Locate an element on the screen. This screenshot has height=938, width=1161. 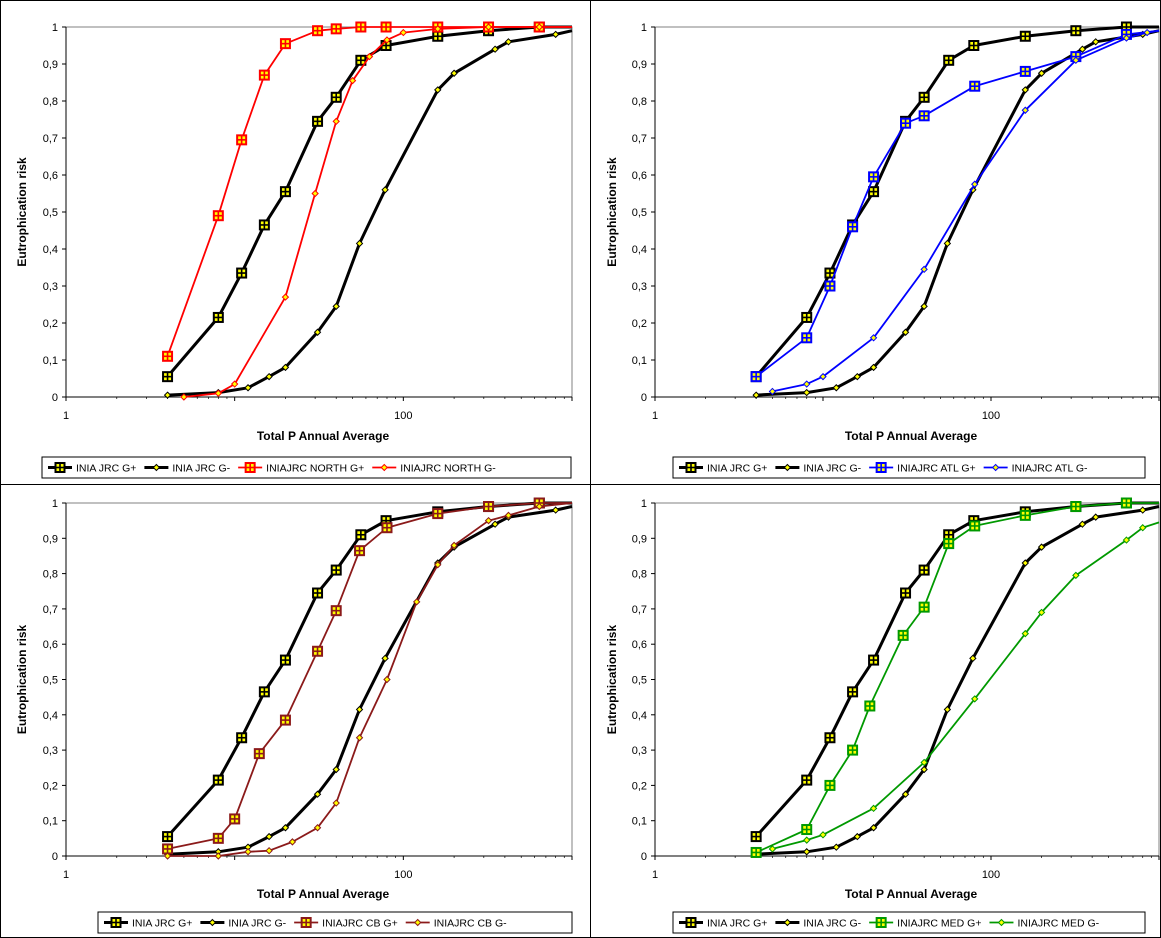
legend-item: INIAJRC NORTH G+ is located at coordinates (301, 468).